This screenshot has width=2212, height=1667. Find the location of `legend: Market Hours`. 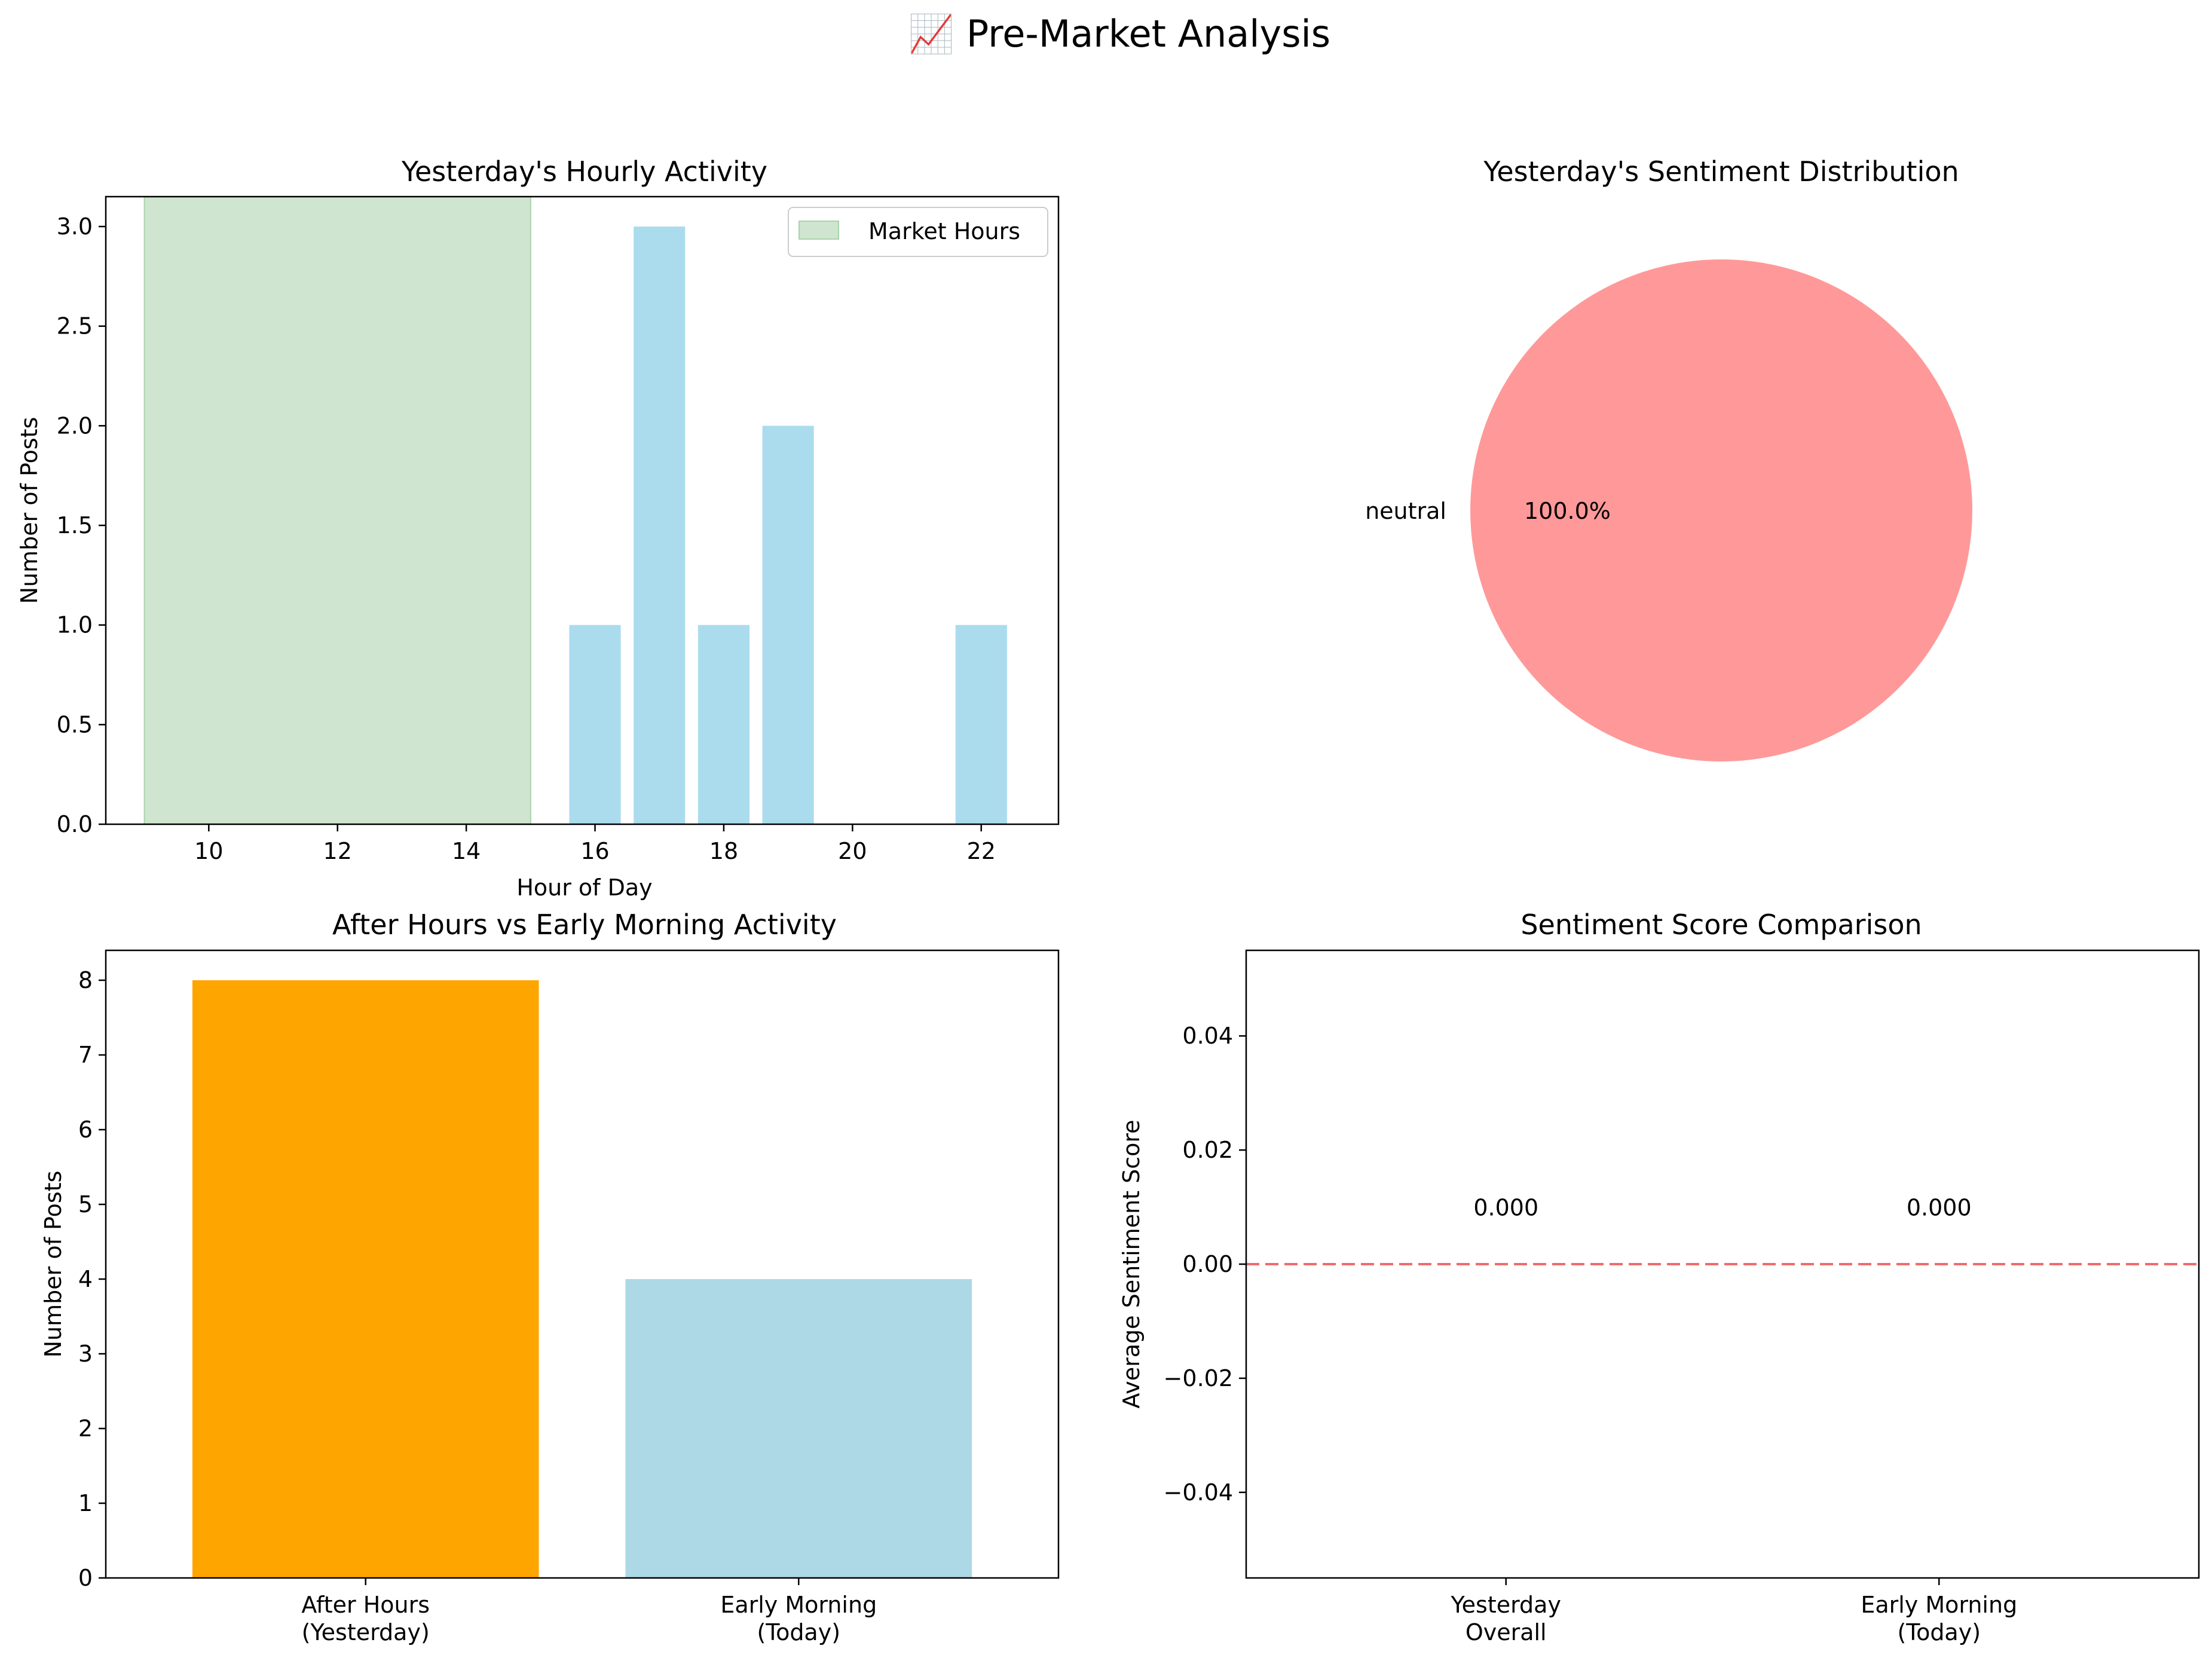

legend: Market Hours is located at coordinates (918, 232).